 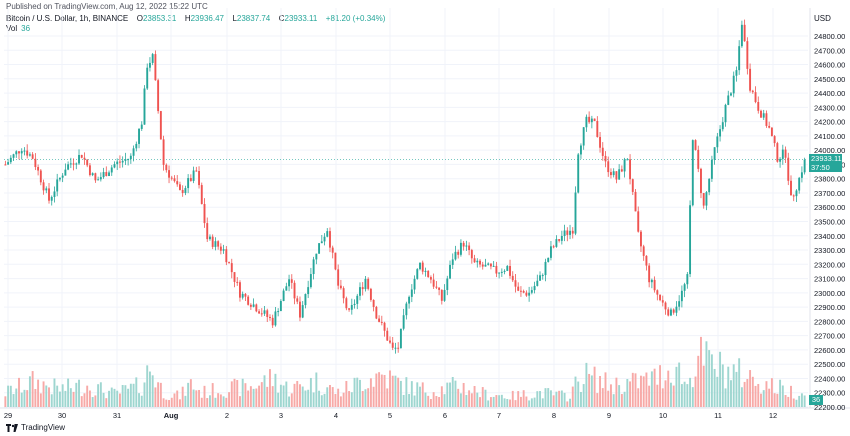 I want to click on high-value: 23936.47, so click(x=207, y=18).